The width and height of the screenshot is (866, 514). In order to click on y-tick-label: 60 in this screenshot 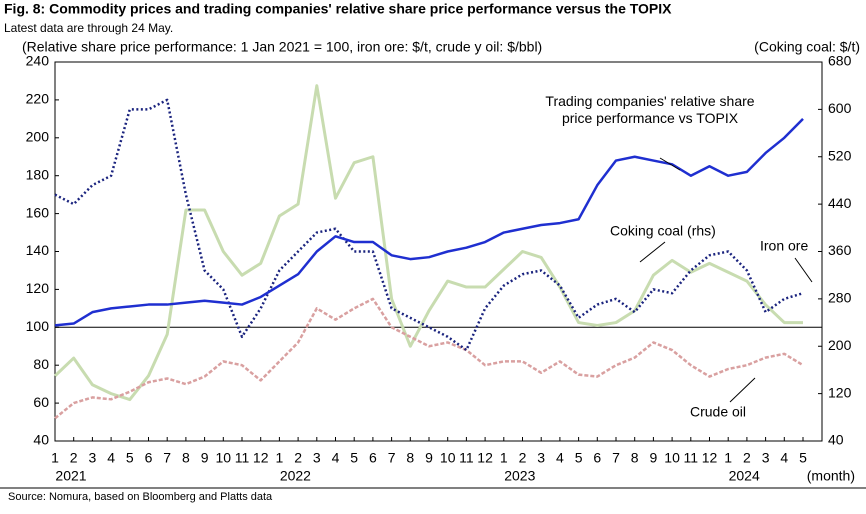, I will do `click(41, 402)`.